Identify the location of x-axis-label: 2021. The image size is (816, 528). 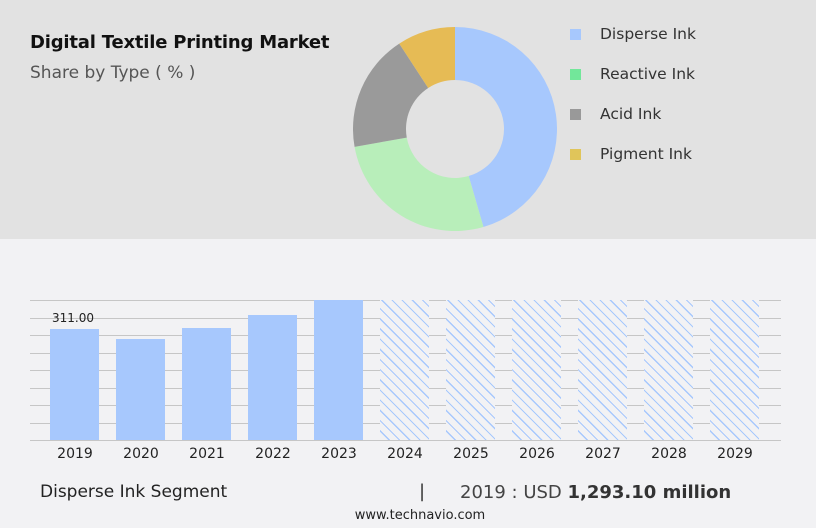
(207, 454).